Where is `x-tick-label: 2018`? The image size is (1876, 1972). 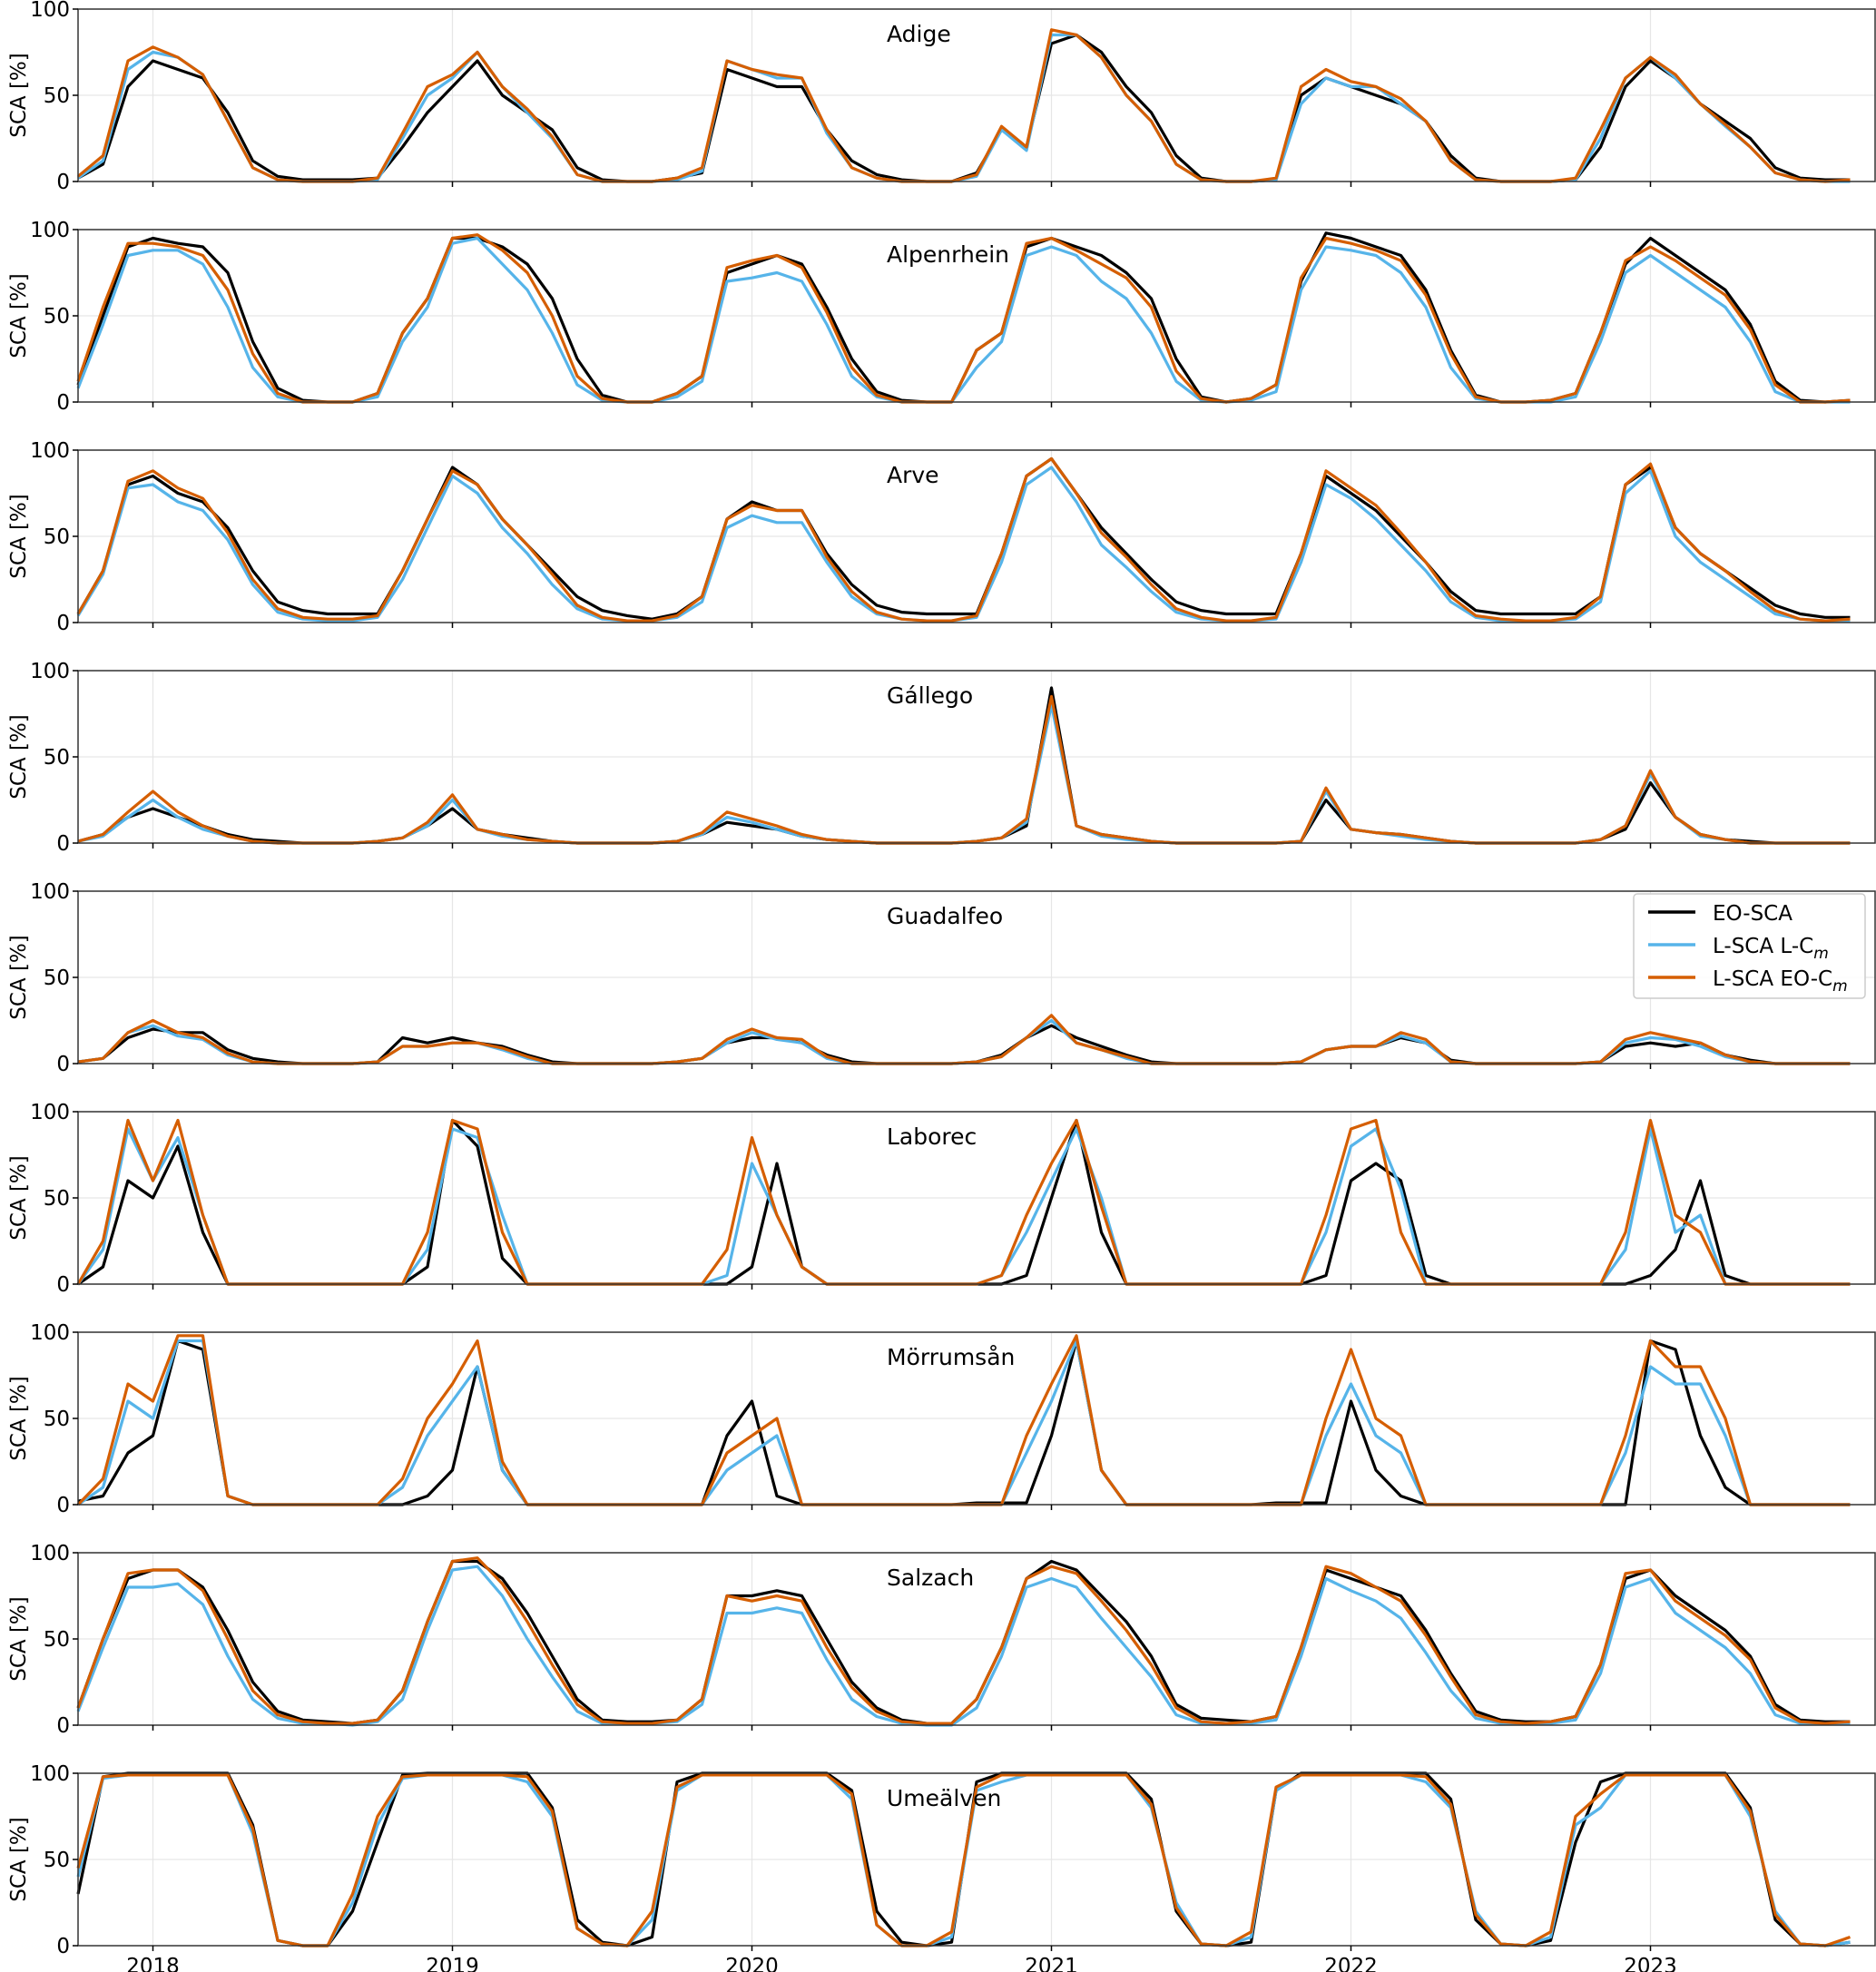
x-tick-label: 2018 is located at coordinates (153, 1963).